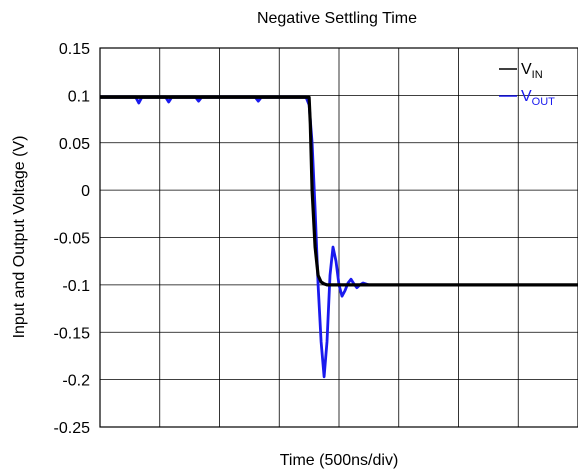 The width and height of the screenshot is (578, 473). I want to click on x-axis-label: Time (500ns/div), so click(339, 460).